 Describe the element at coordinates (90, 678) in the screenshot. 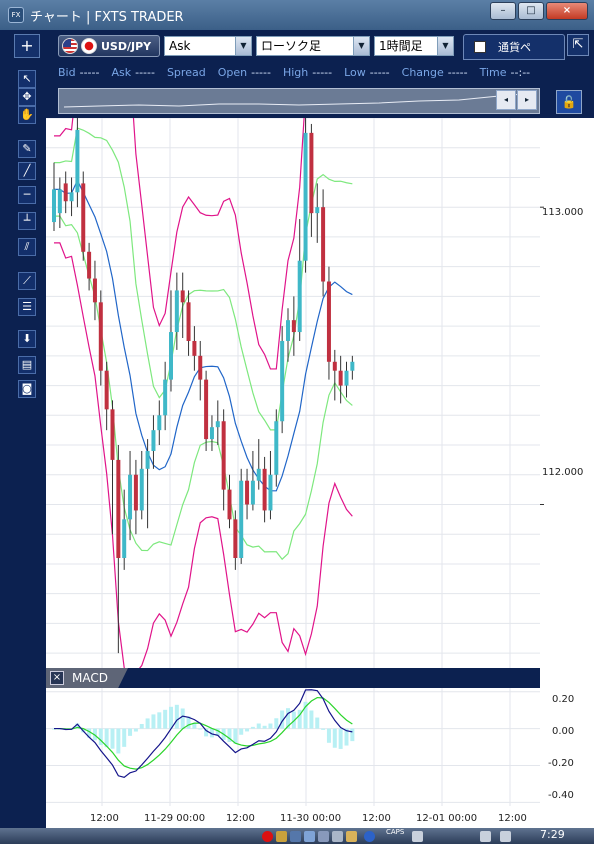

I see `macd-title: MACD` at that location.